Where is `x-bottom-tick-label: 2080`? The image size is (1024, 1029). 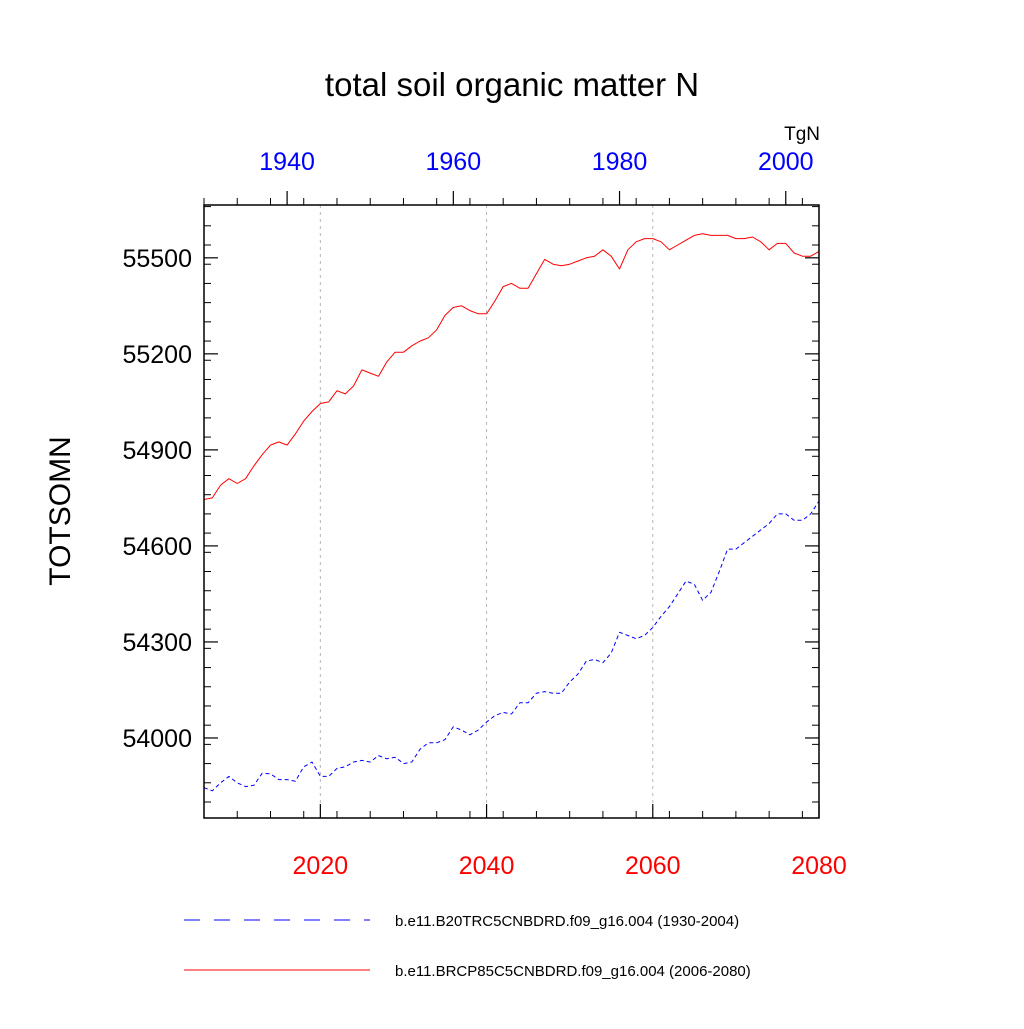 x-bottom-tick-label: 2080 is located at coordinates (819, 866).